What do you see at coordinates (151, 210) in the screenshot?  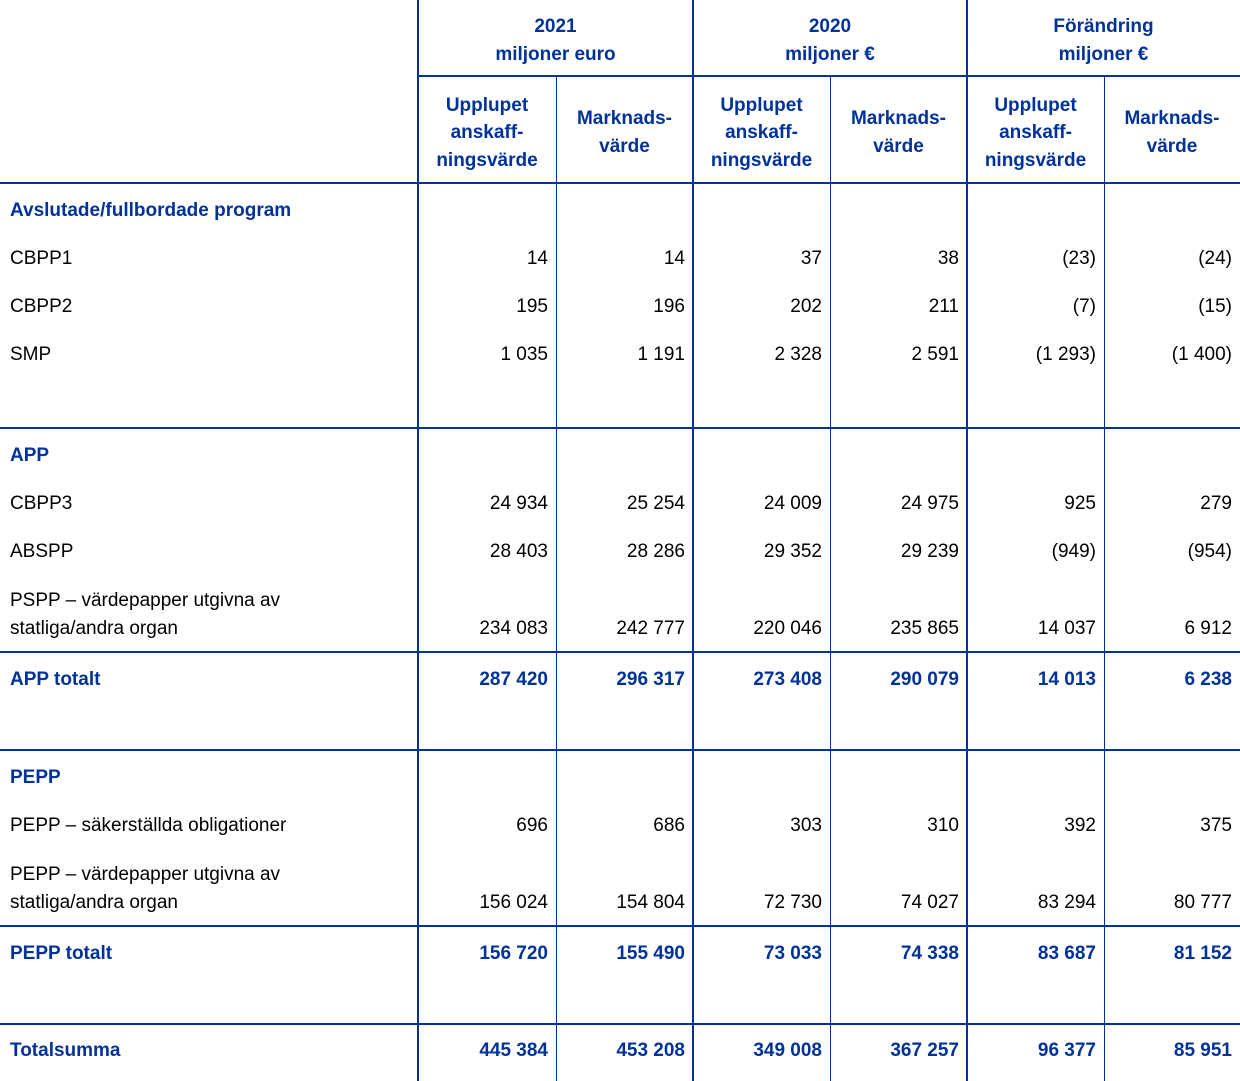 I see `section-title: Avslutade/fullbordade program` at bounding box center [151, 210].